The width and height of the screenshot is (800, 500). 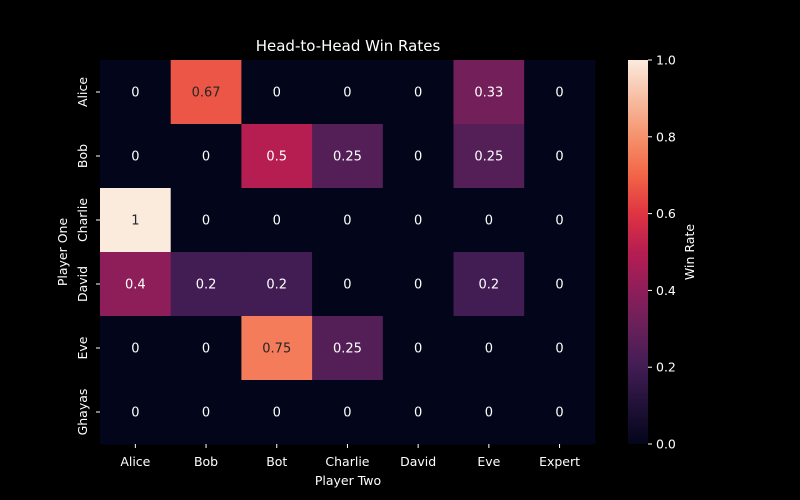 I want to click on y-tick-label: Alice, so click(x=82, y=92).